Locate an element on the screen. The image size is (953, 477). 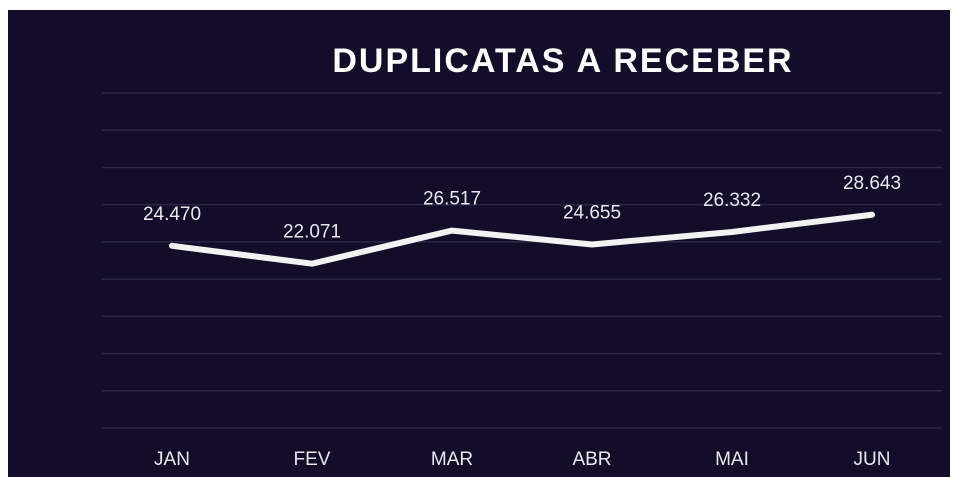
data-label: 24.655 is located at coordinates (592, 212).